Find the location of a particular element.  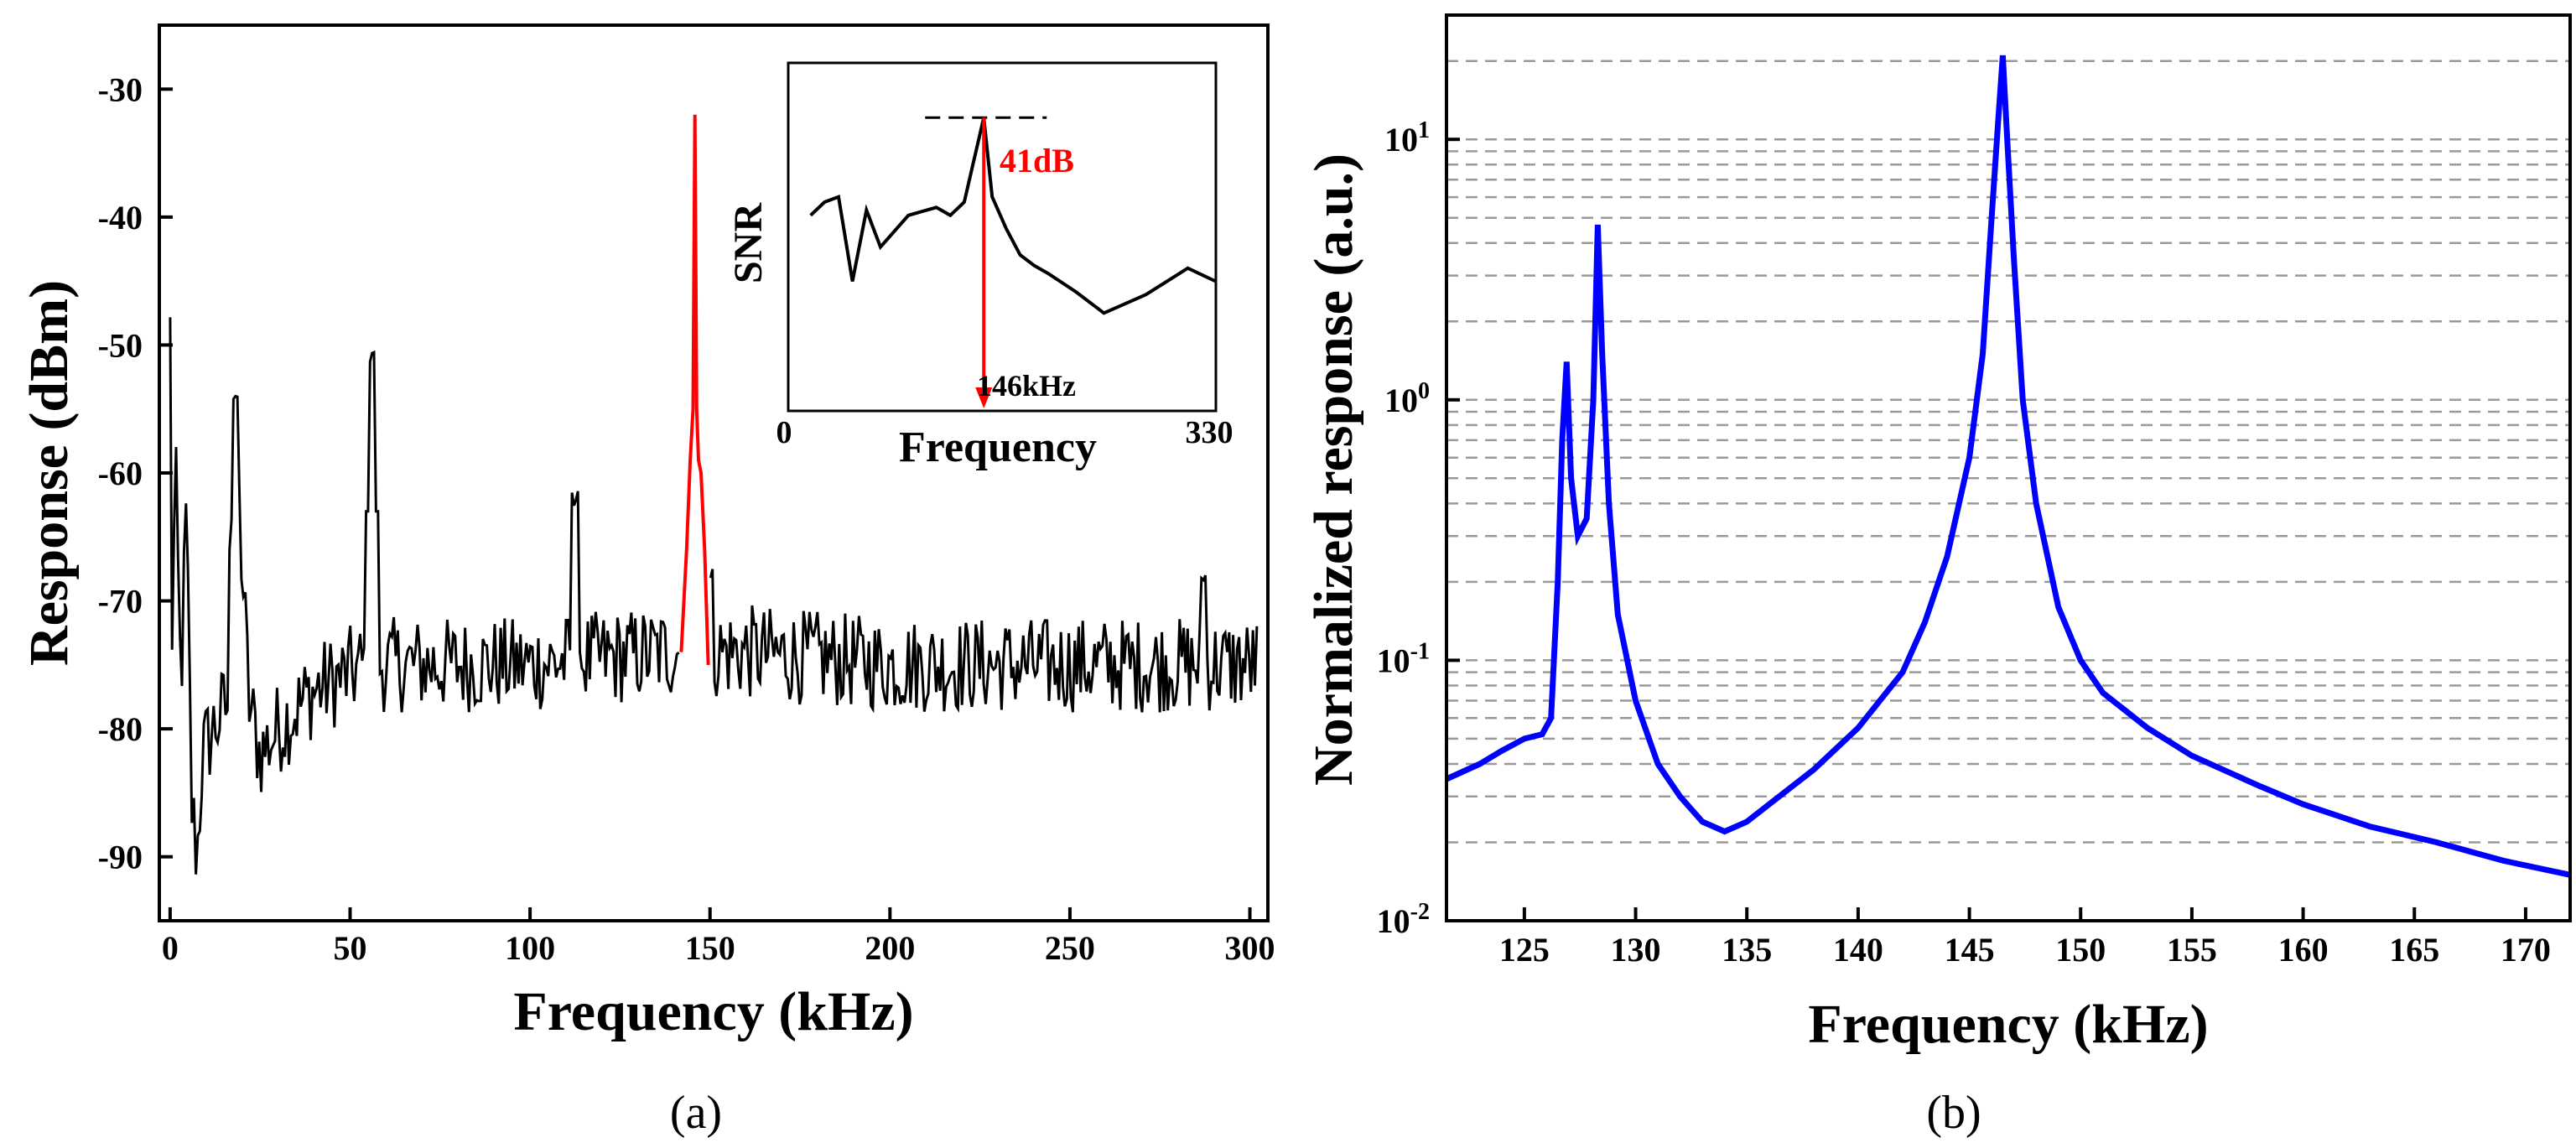

chart-a-yticks: -90 -80 -70 -60 -50 -40 -30 is located at coordinates (135, 473).